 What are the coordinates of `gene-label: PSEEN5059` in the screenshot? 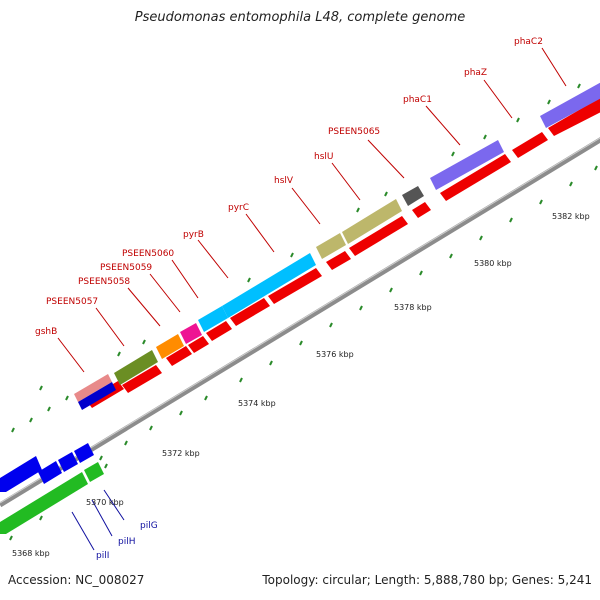 It's located at (126, 268).